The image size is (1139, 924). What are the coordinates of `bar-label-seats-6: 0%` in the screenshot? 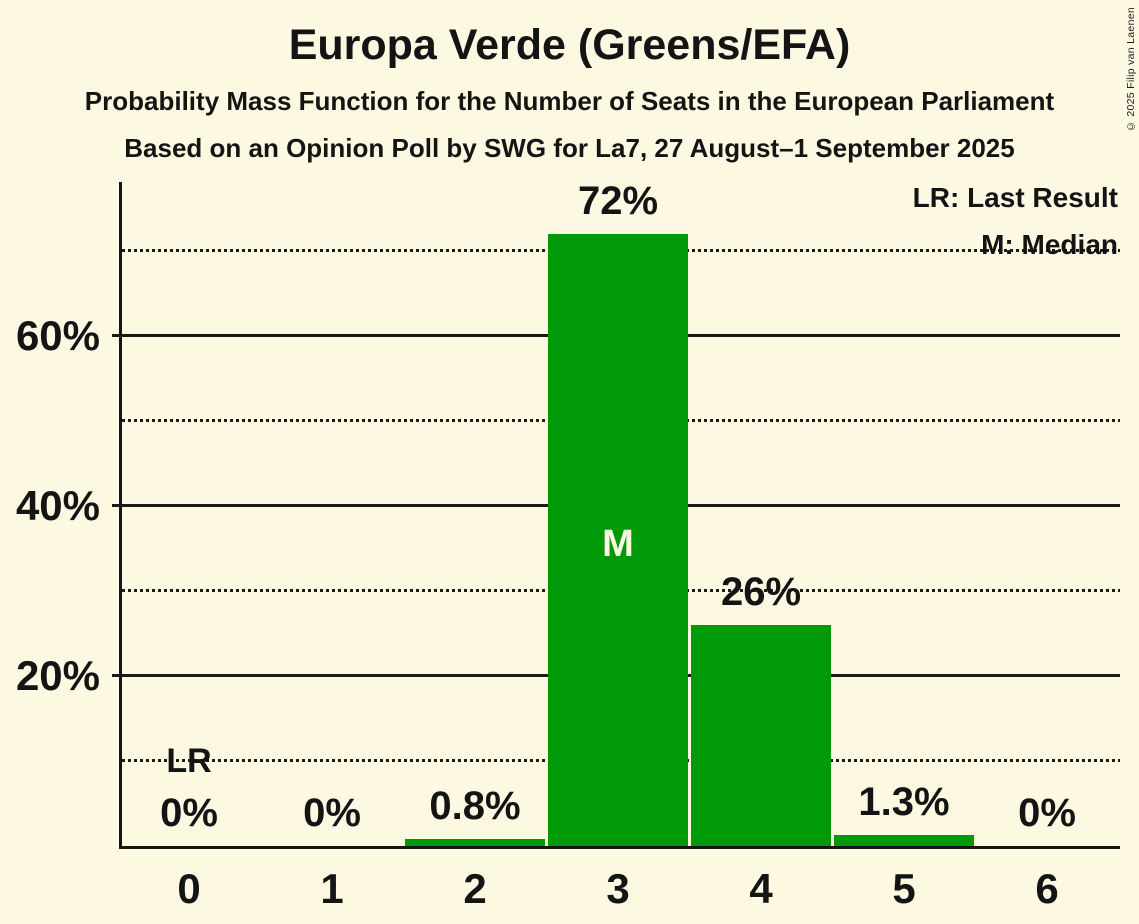 It's located at (1047, 813).